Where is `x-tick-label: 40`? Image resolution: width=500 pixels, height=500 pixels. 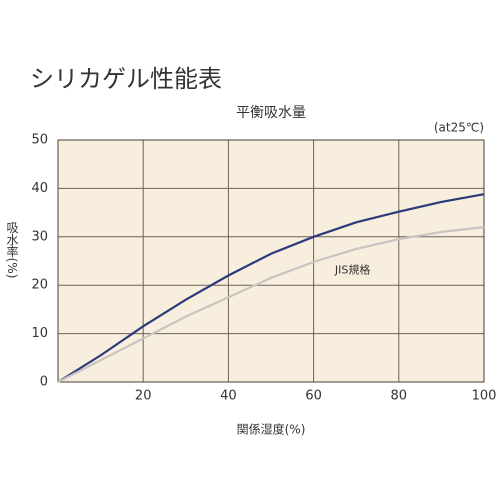 x-tick-label: 40 is located at coordinates (228, 396).